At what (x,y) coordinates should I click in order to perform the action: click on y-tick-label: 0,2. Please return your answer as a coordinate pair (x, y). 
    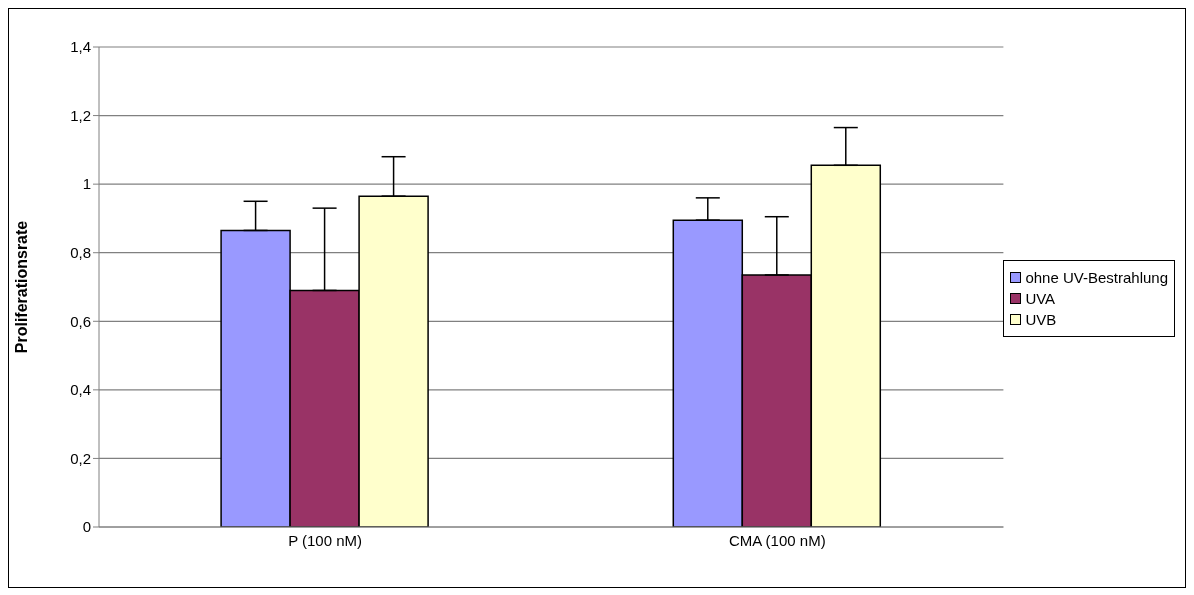
    Looking at the image, I should click on (80, 458).